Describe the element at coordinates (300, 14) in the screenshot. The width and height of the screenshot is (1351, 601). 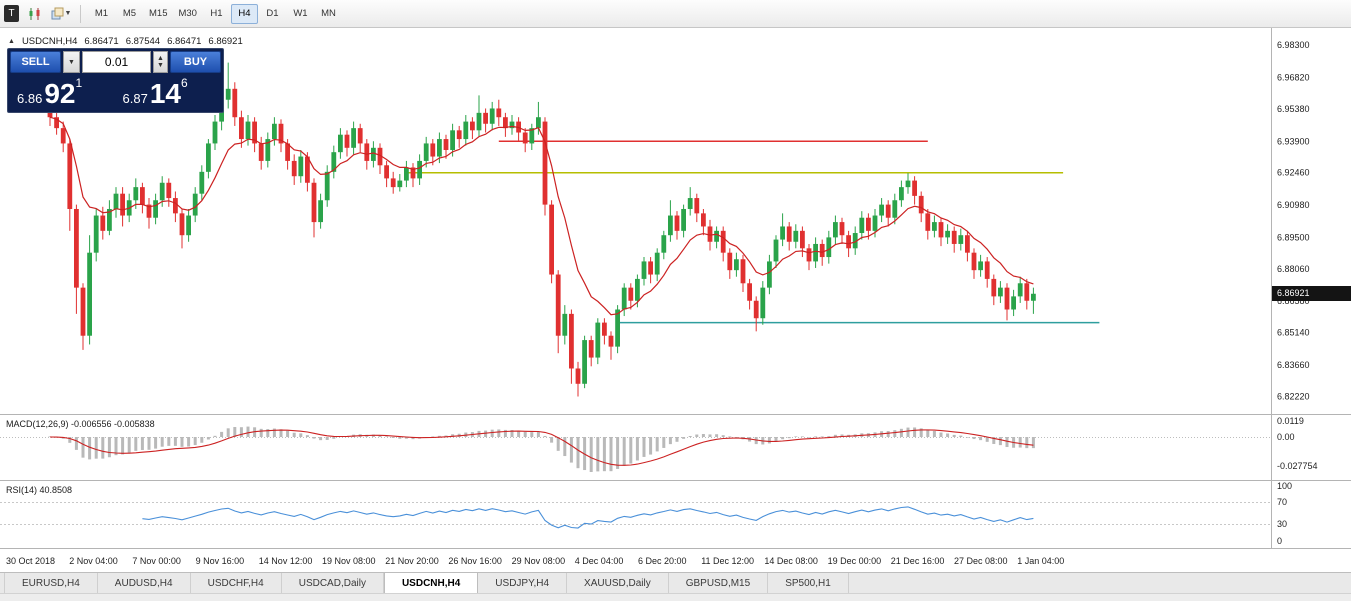
I see `timeframe-w1: W1` at that location.